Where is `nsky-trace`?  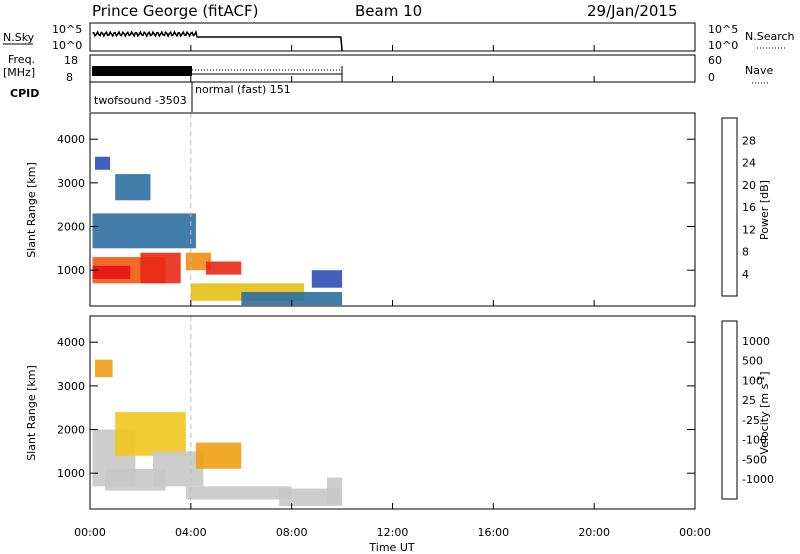 nsky-trace is located at coordinates (217, 40).